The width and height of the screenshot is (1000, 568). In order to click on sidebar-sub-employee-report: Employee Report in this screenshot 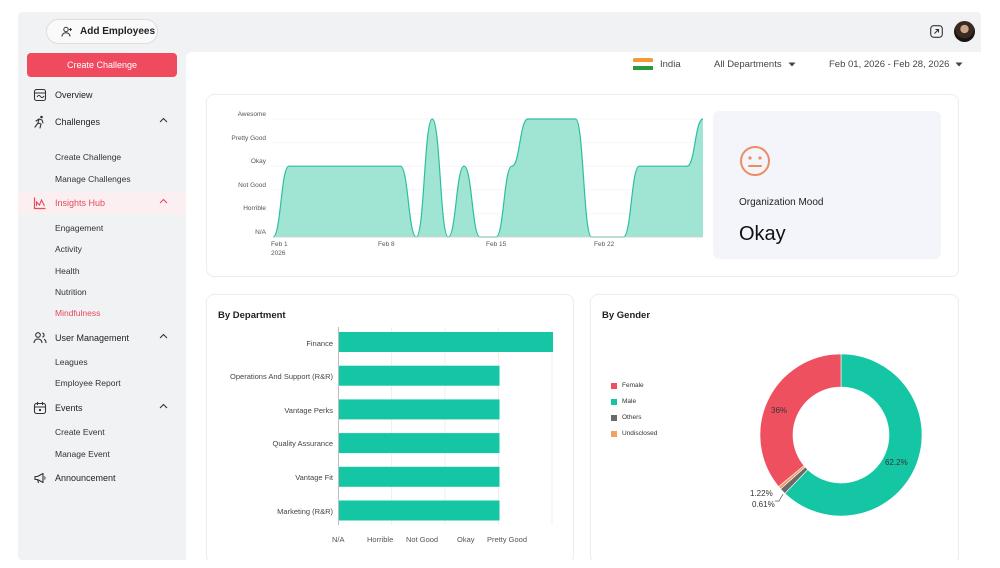, I will do `click(88, 383)`.